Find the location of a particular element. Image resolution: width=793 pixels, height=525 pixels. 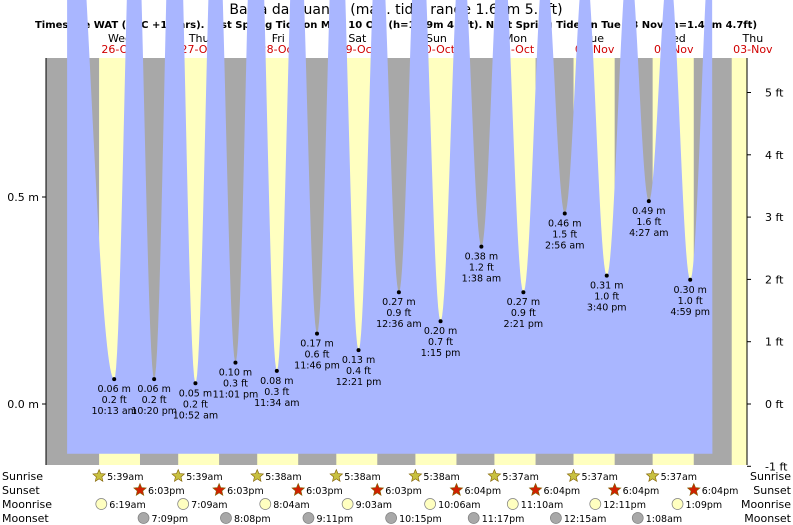

low-tide-time: 11:46 pm is located at coordinates (317, 366).